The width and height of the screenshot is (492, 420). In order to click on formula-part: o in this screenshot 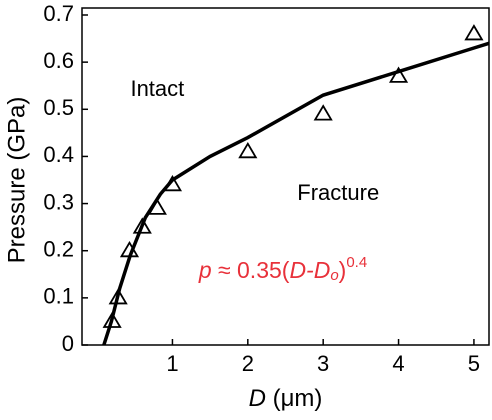, I will do `click(334, 275)`.